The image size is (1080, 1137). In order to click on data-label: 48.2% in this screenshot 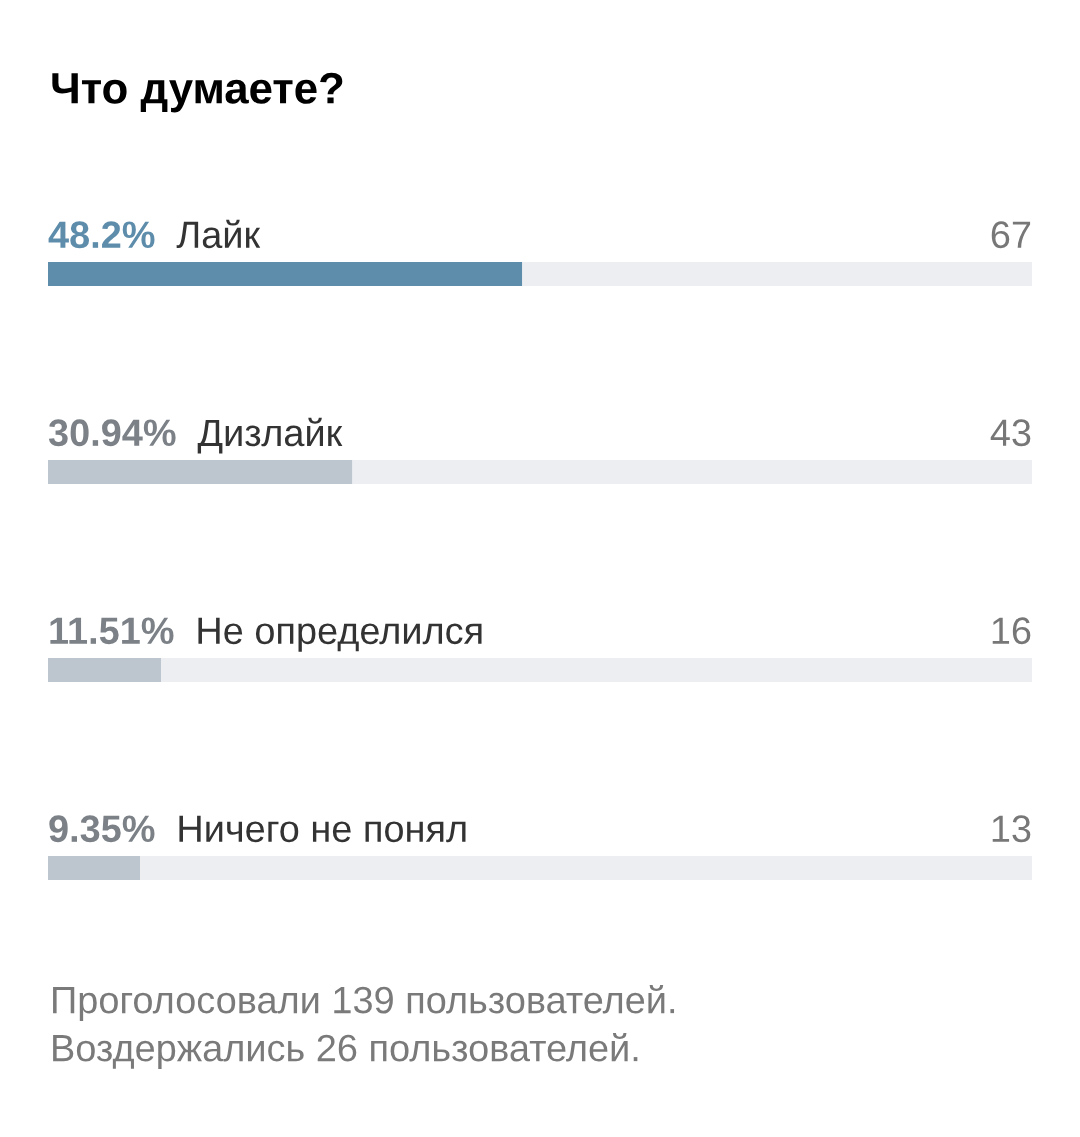, I will do `click(101, 235)`.